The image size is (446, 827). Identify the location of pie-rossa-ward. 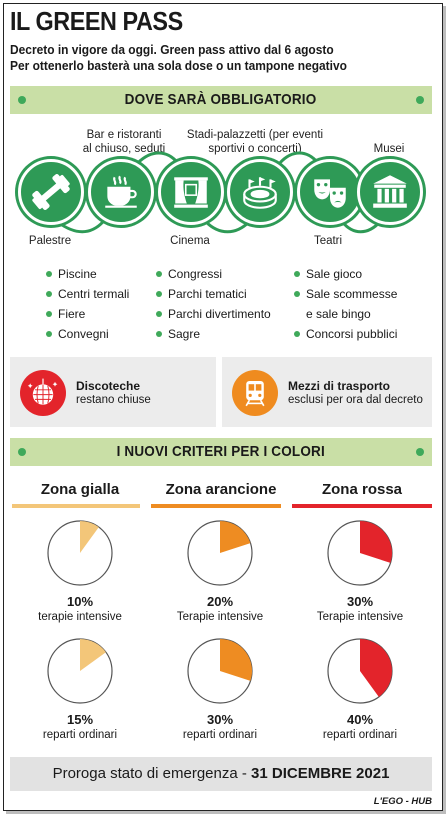
(360, 671).